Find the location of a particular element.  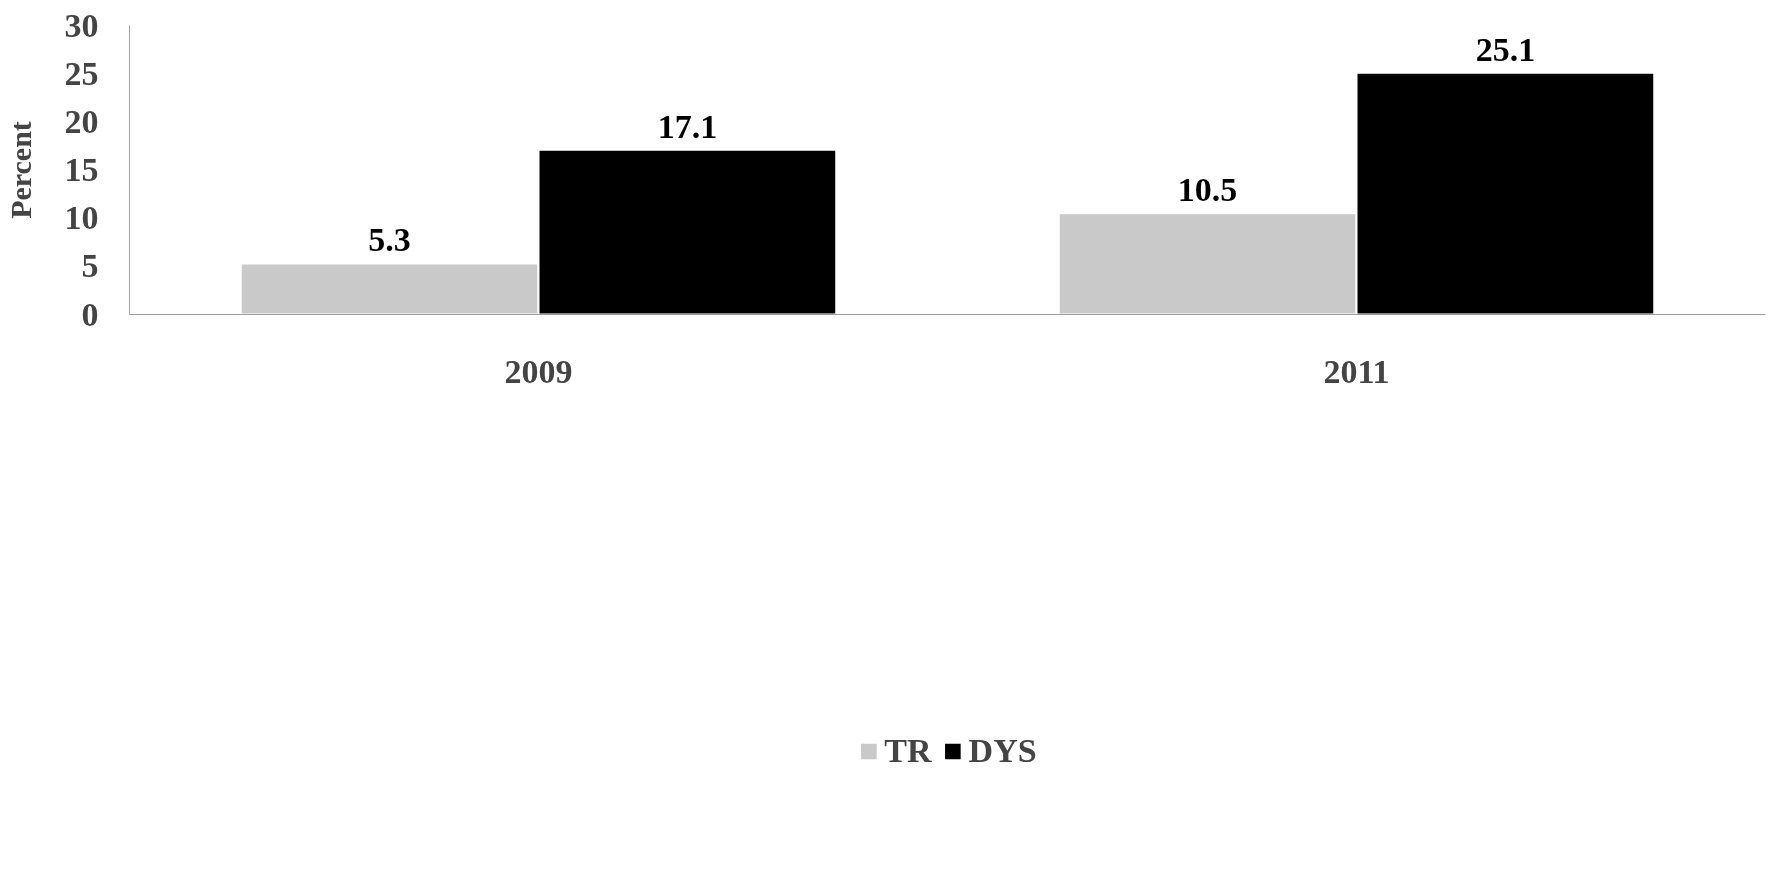

y-tick-label: 0 is located at coordinates (90, 314).